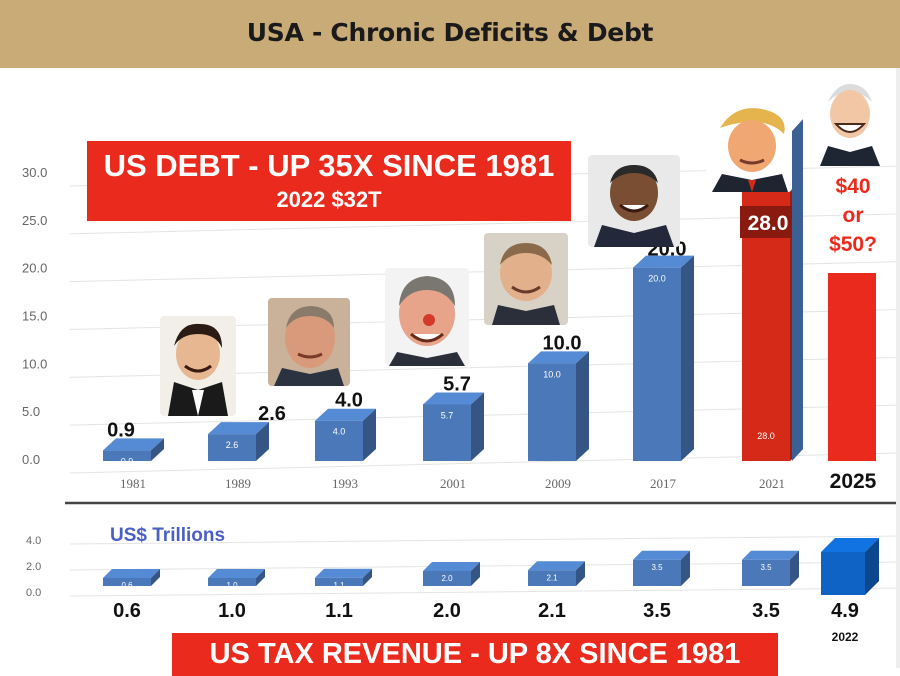 The image size is (900, 676). I want to click on bush-sr-caricature, so click(309, 342).